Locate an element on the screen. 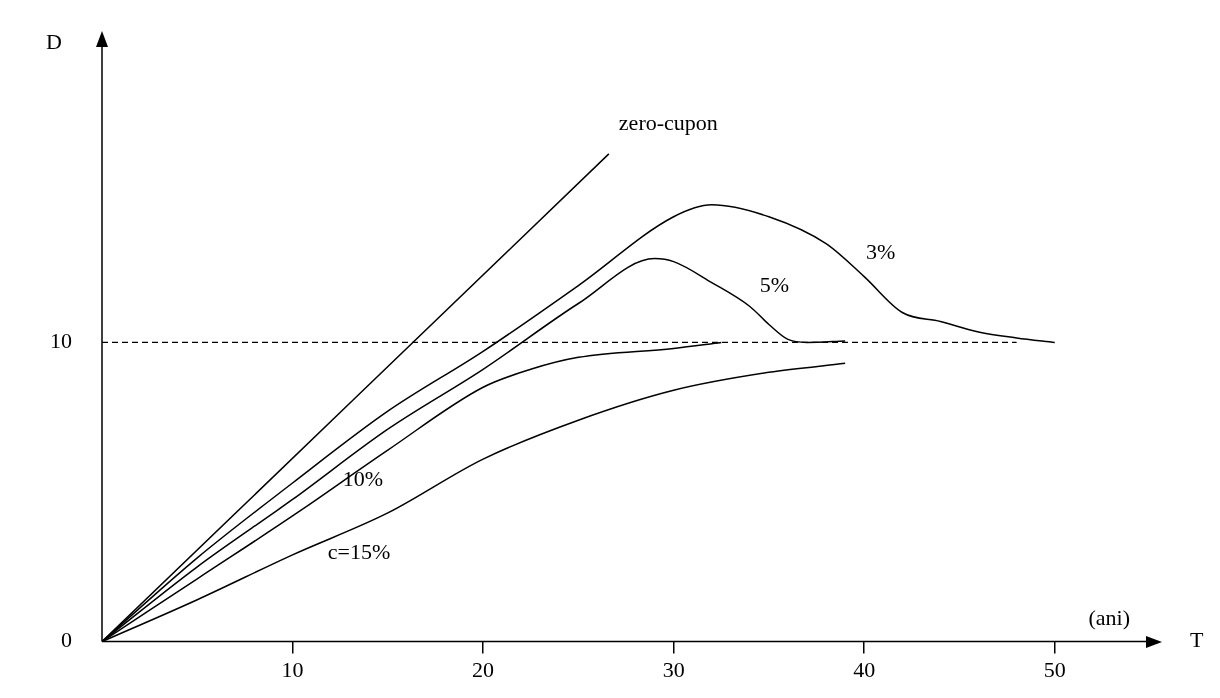 This screenshot has width=1220, height=698. y-tick-label: 0 is located at coordinates (66, 640).